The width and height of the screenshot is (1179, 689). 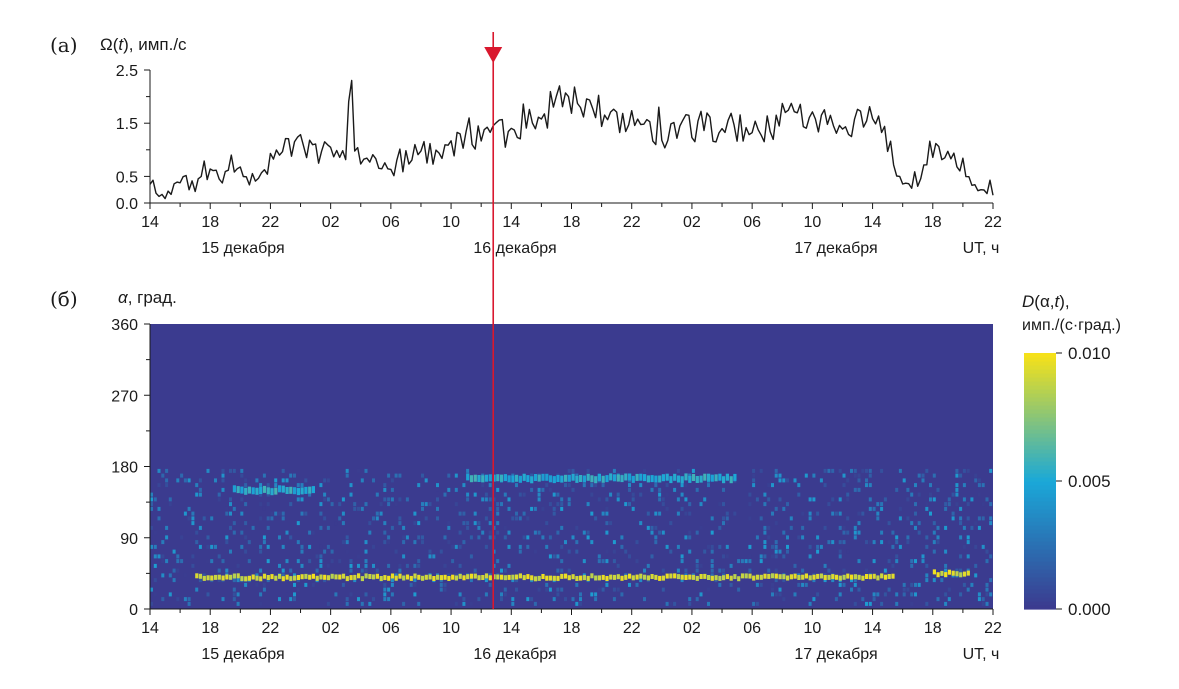 What do you see at coordinates (242, 654) in the screenshot?
I see `heatmap-date-label: 15 декабря` at bounding box center [242, 654].